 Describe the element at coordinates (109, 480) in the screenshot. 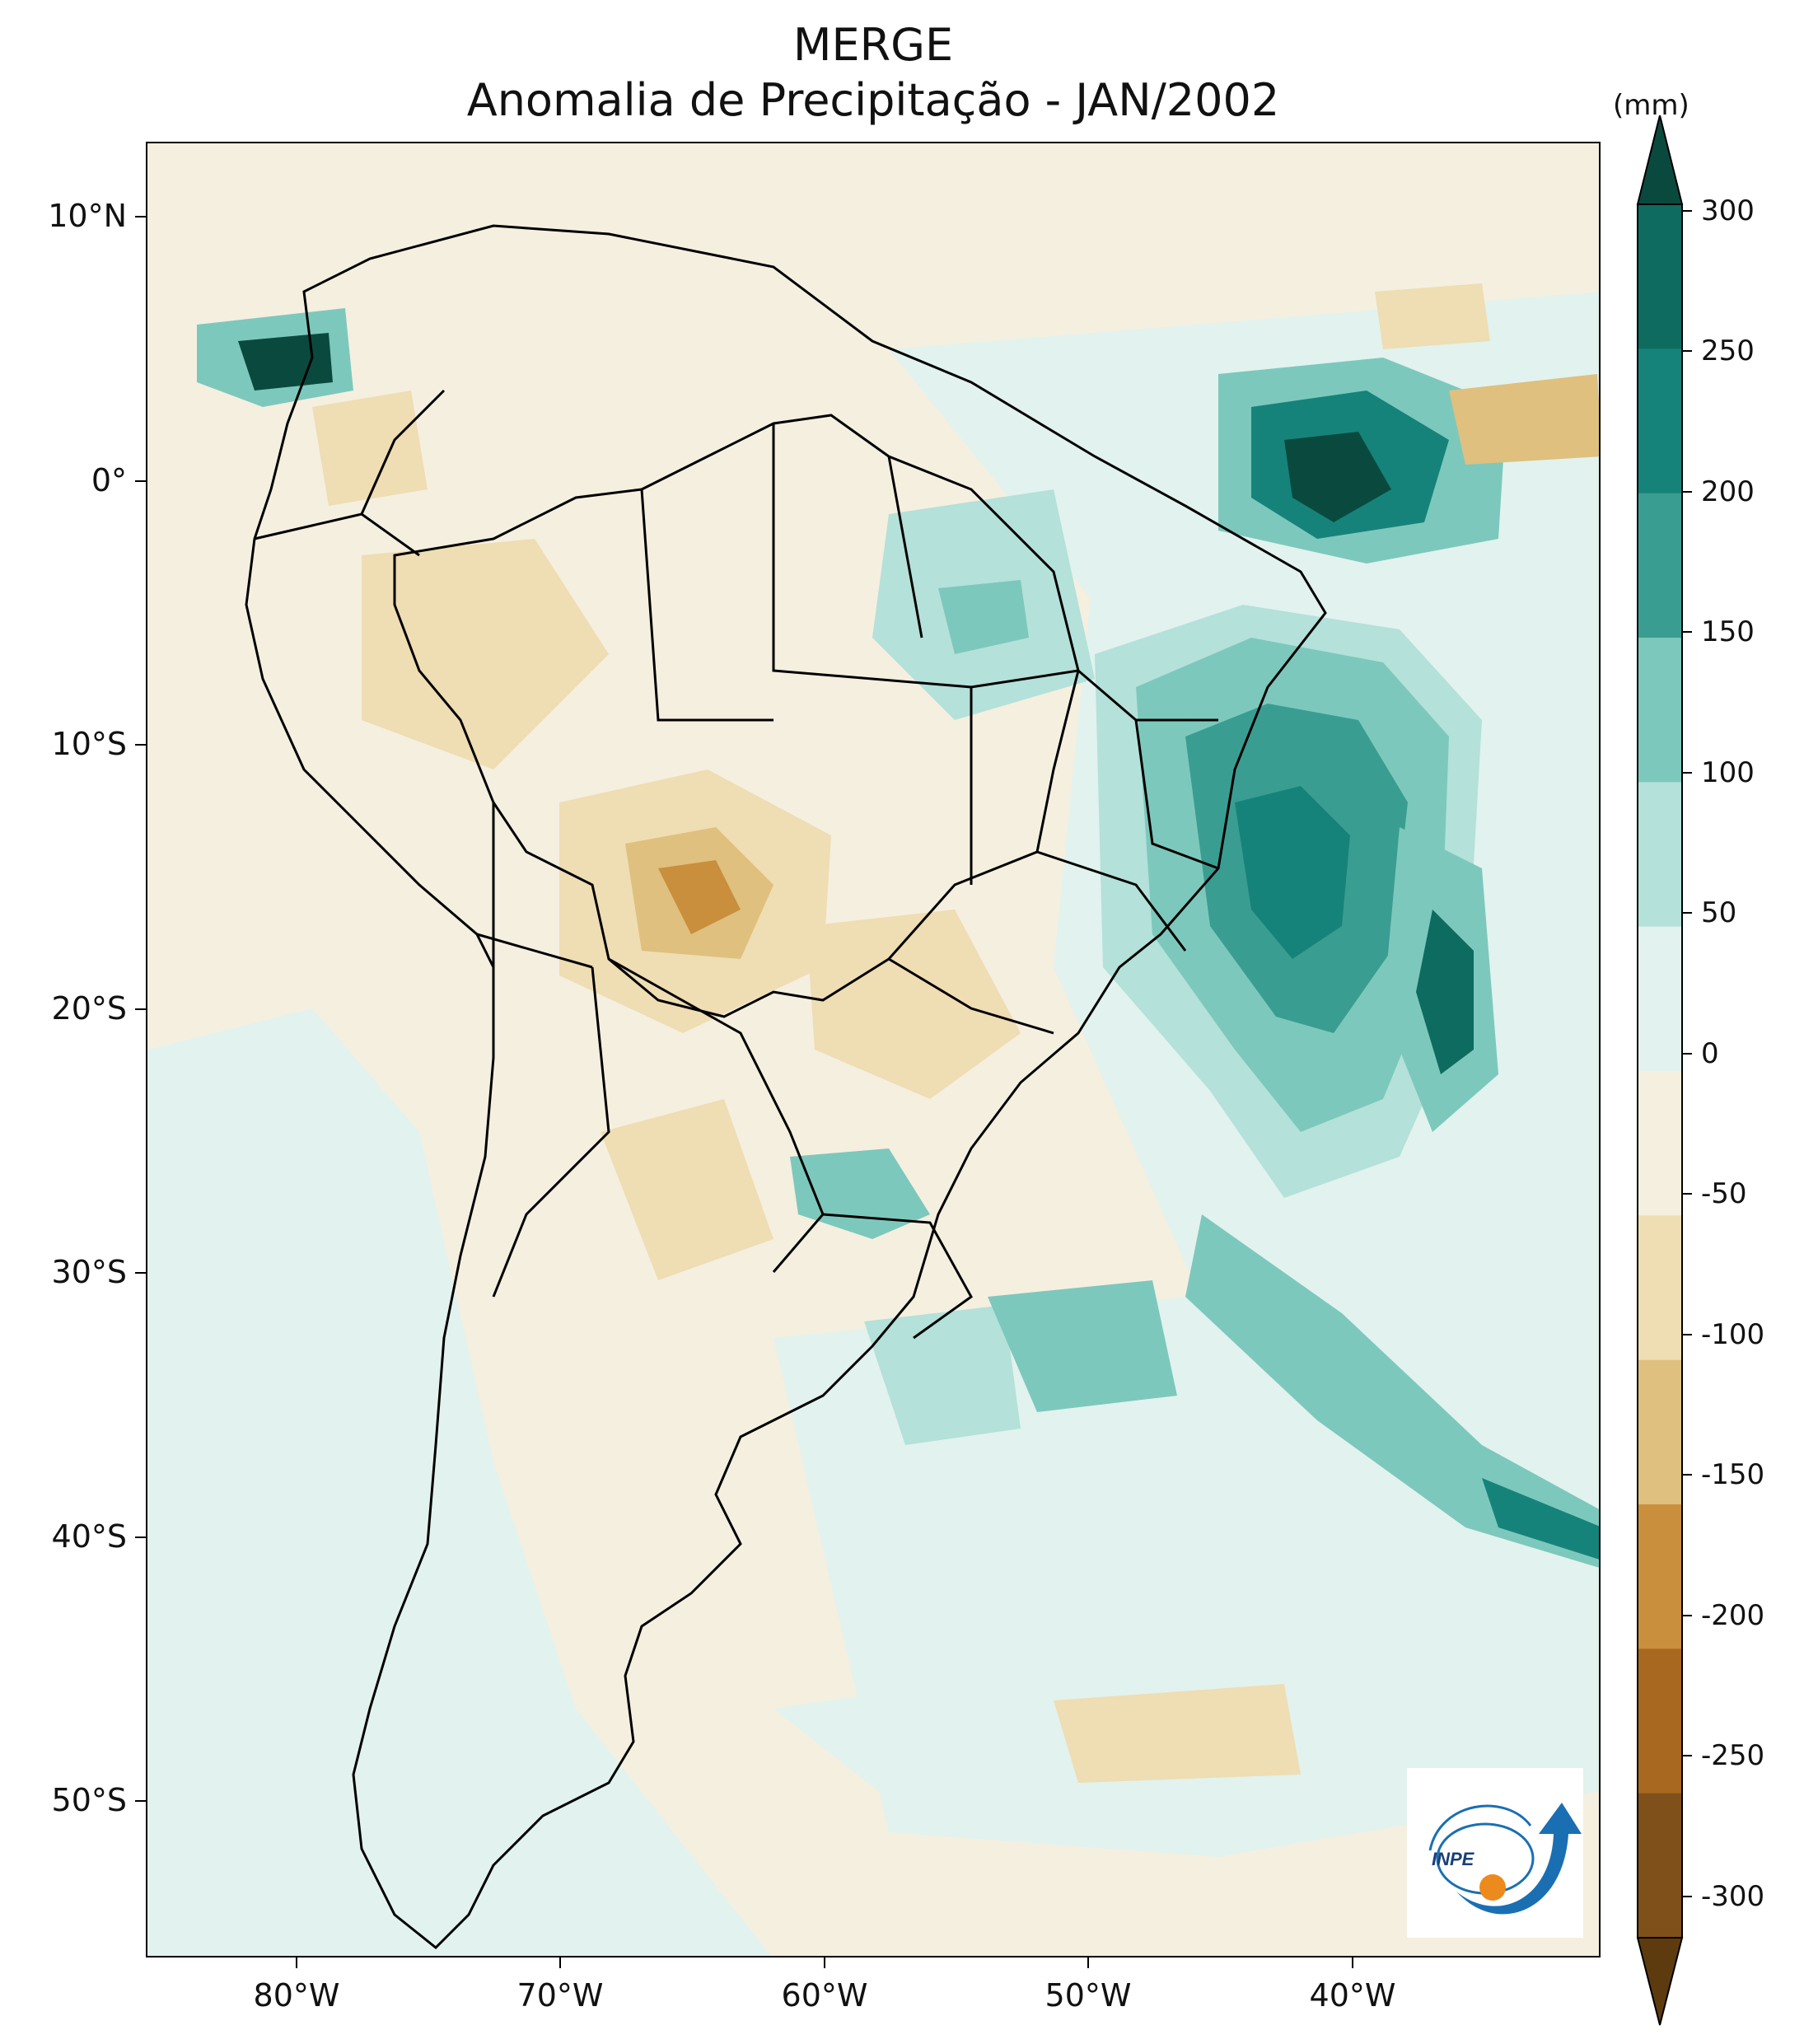

I see `lat-label-0: 0°` at that location.